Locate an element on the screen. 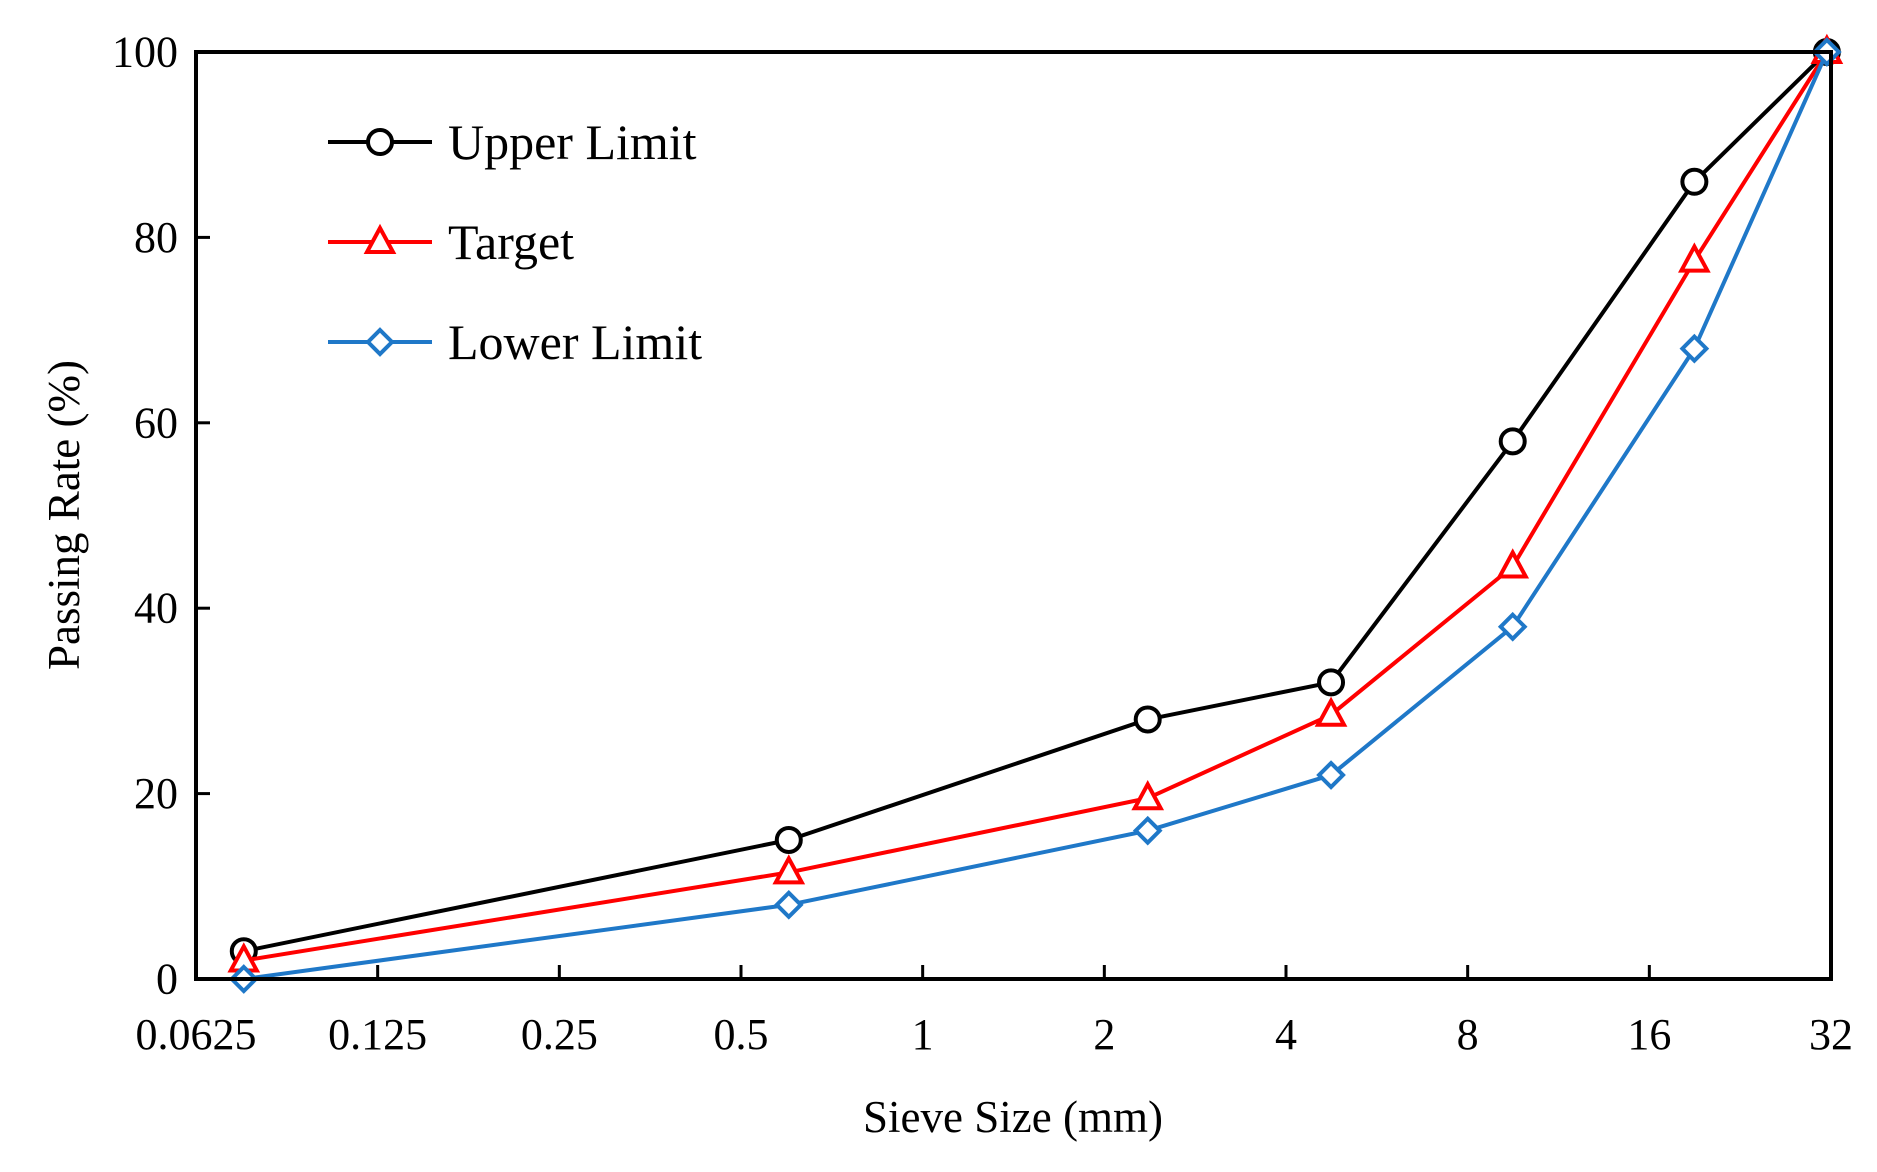 This screenshot has width=1877, height=1172. y-tick-label: 60 is located at coordinates (156, 422).